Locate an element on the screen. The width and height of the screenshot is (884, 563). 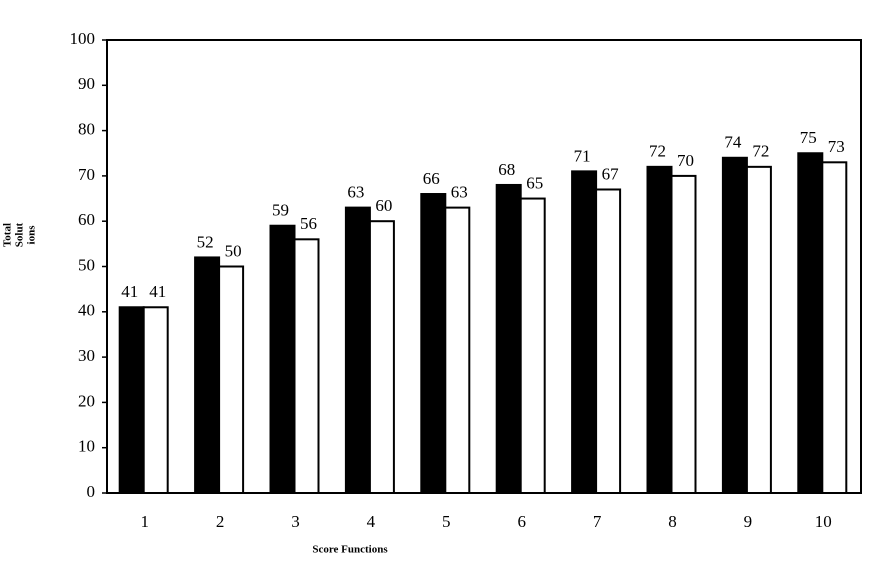
y-axis-title: ions is located at coordinates (32, 235).